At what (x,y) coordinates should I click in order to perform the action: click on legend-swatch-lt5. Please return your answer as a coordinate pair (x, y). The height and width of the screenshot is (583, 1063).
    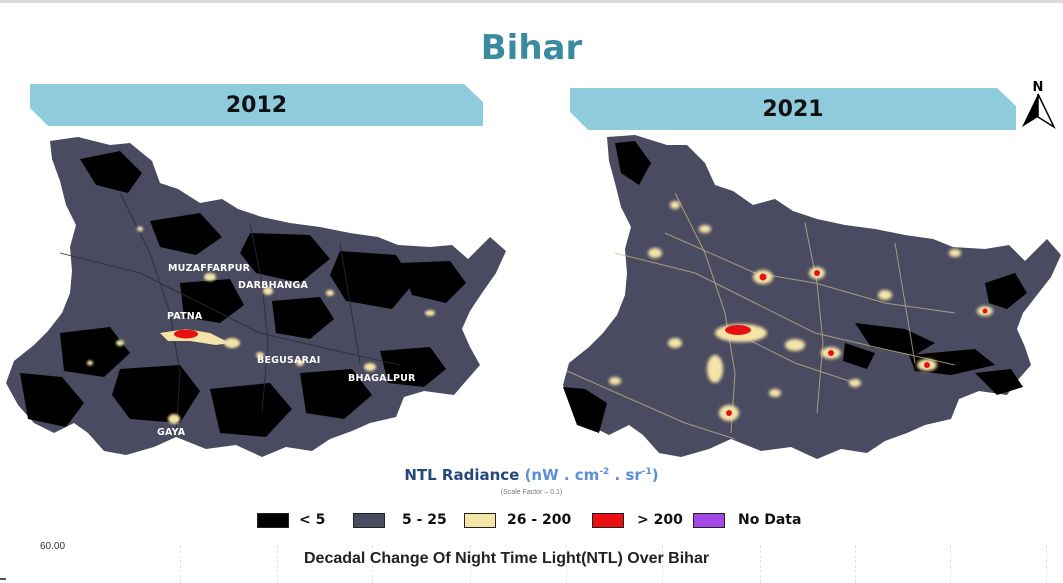
    Looking at the image, I should click on (273, 520).